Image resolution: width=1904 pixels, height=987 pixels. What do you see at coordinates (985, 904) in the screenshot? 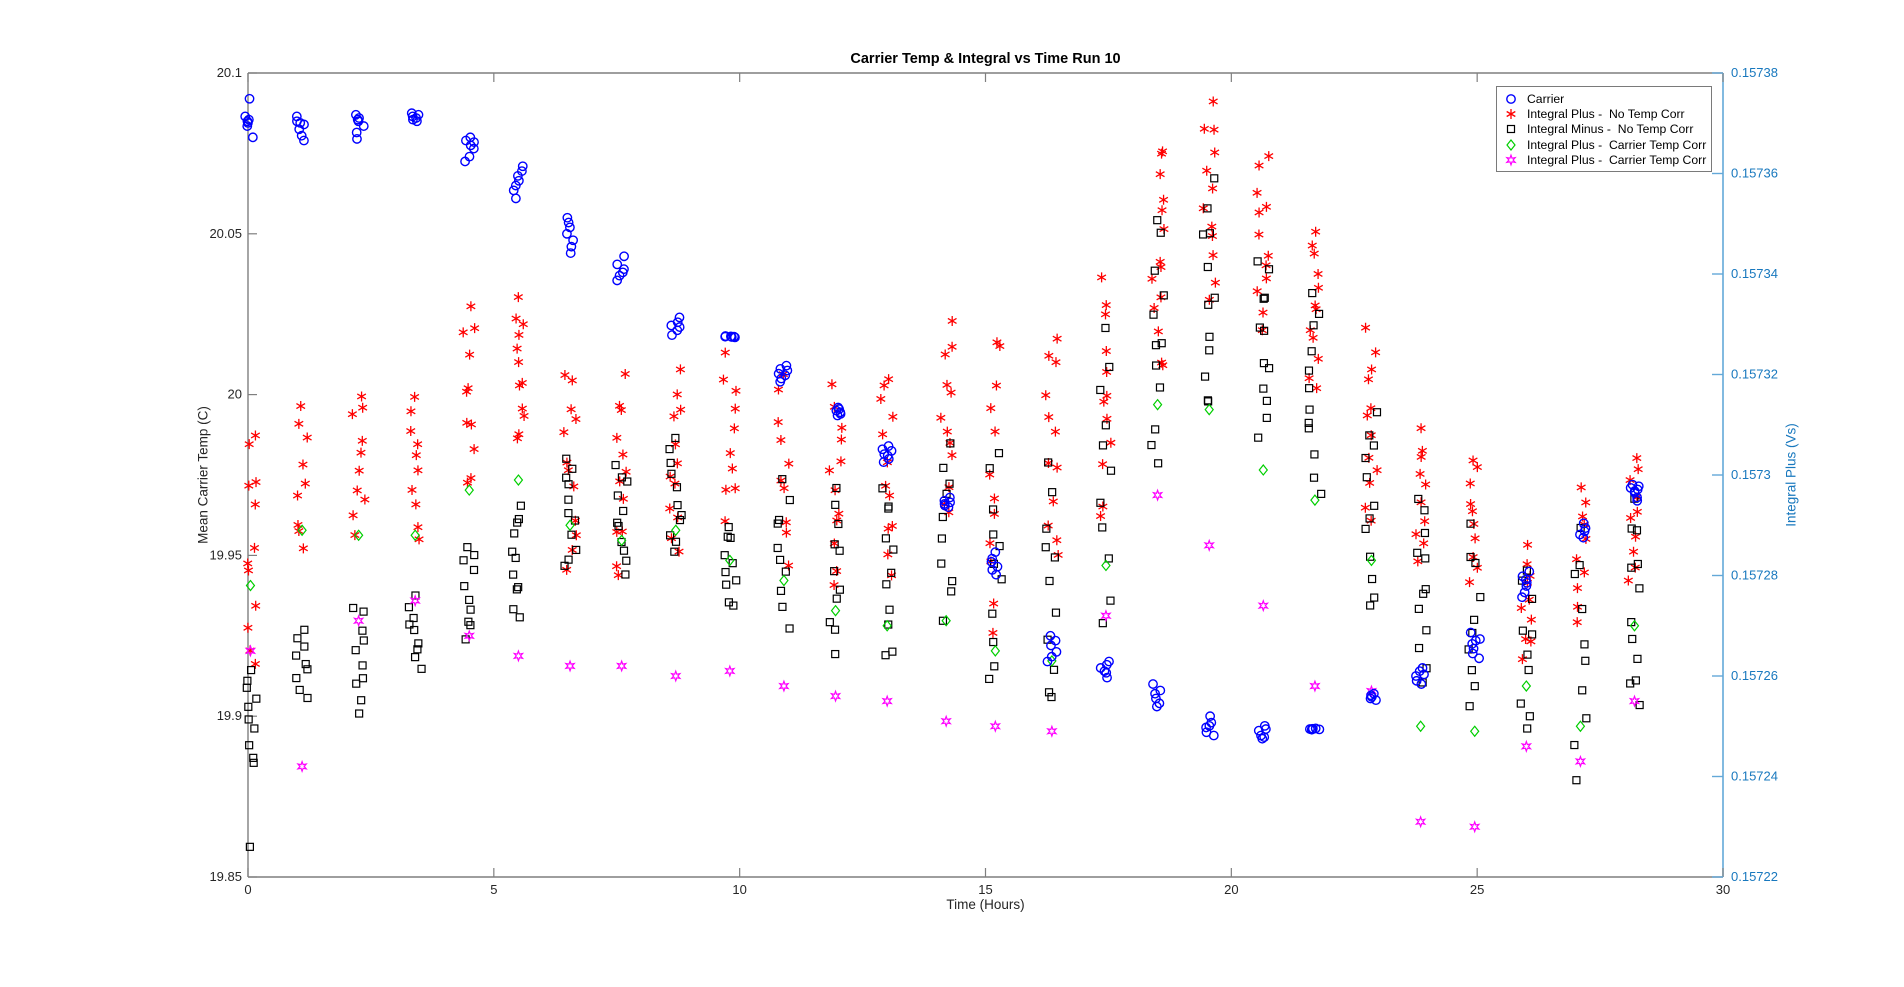
I see `x-axis-label: Time (Hours)` at bounding box center [985, 904].